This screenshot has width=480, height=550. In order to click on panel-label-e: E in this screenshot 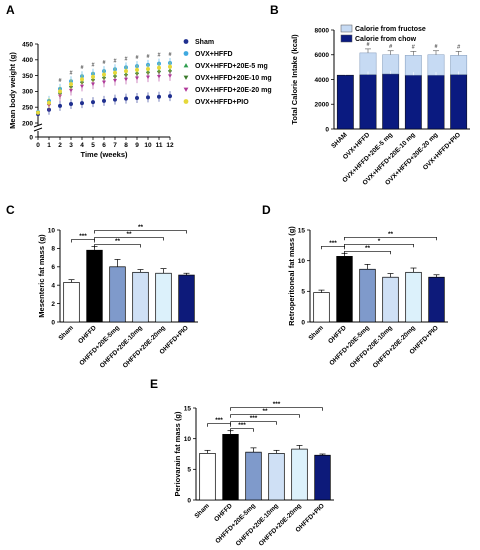, I will do `click(154, 384)`.